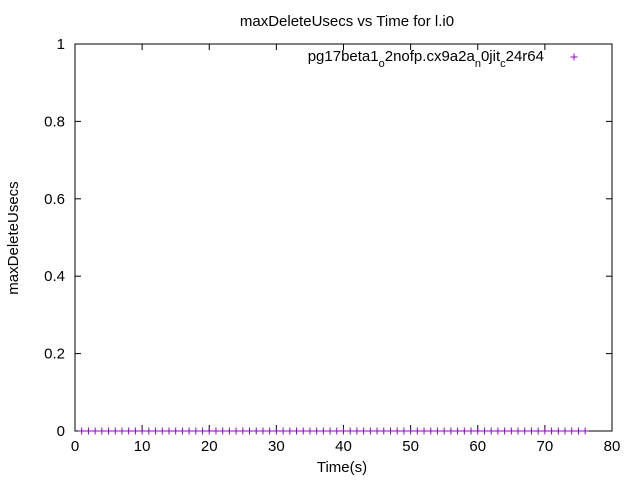 This screenshot has height=480, width=640. I want to click on legend: pg17beta1o2nofp.cx9a2an0jitc24r64, so click(443, 59).